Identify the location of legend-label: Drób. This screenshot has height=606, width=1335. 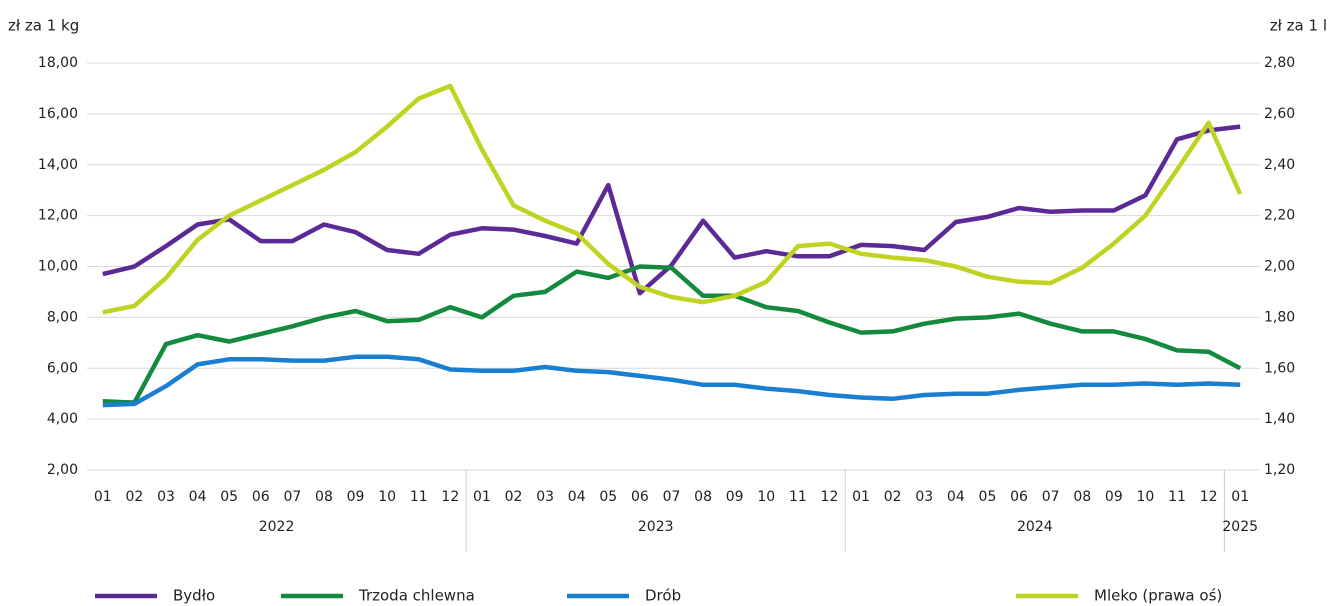
(663, 596).